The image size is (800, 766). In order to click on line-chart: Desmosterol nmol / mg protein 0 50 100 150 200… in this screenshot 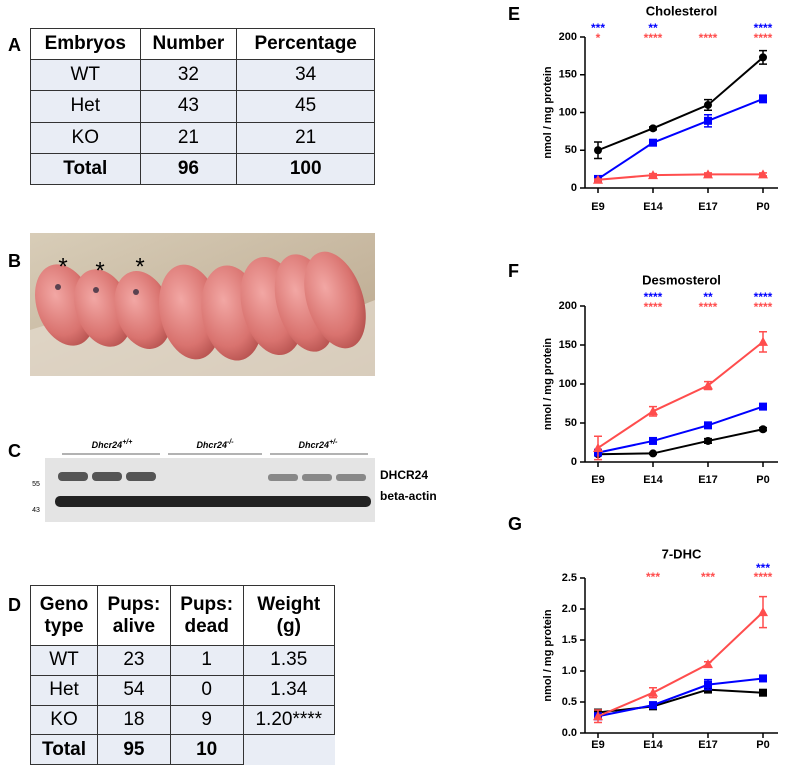, I will do `click(660, 379)`.